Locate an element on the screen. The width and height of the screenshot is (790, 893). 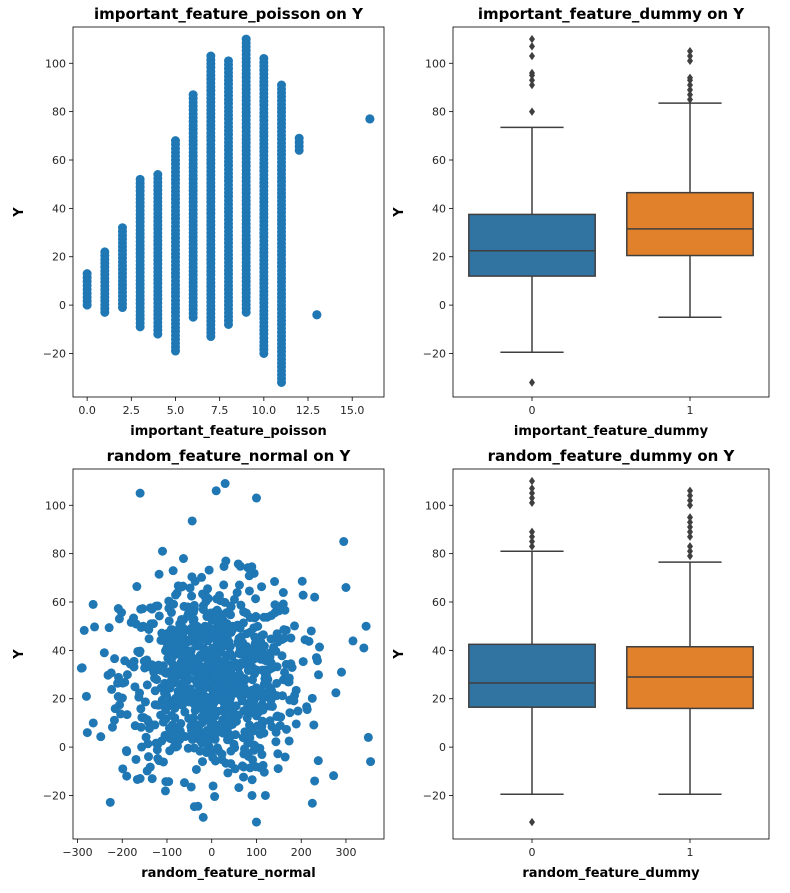
y-tick-label: 80 is located at coordinates (439, 112).